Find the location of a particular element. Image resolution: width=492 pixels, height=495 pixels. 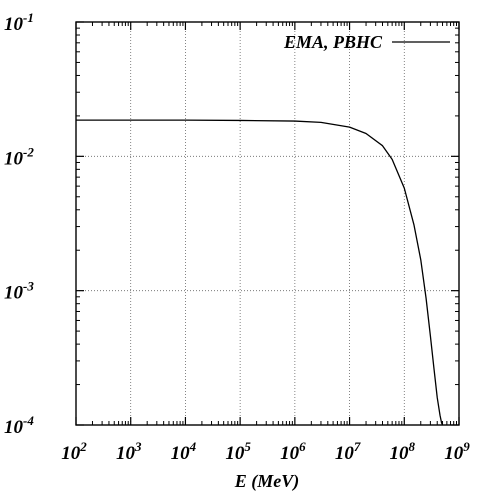

x-tick-label: 10⁷ is located at coordinates (348, 451).